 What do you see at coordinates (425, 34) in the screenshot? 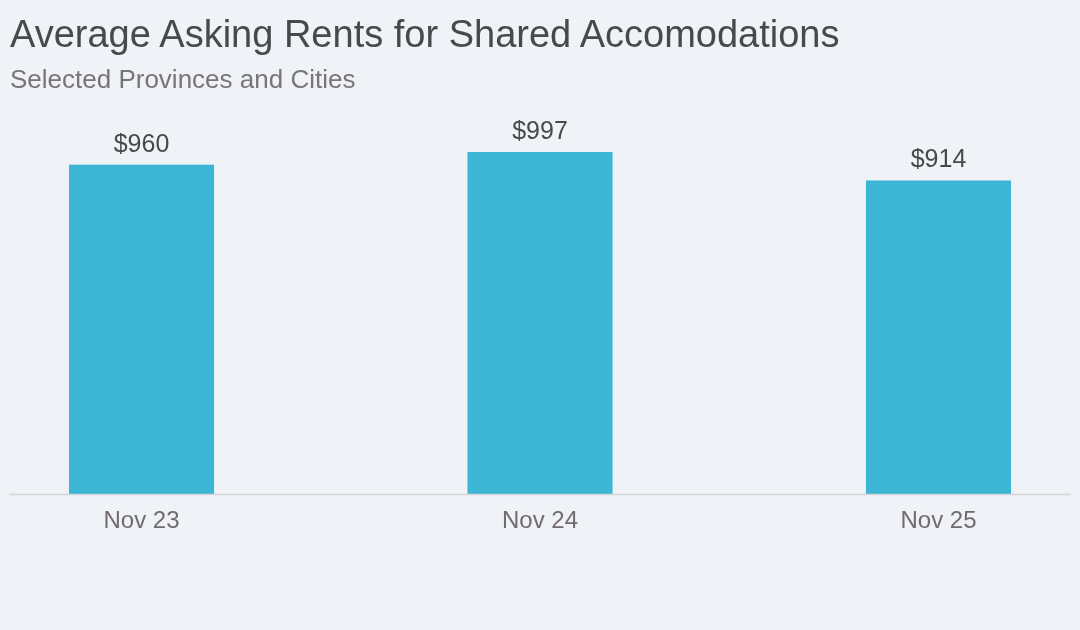
I see `chart-title: Average Asking Rents for Shared Accomodations` at bounding box center [425, 34].